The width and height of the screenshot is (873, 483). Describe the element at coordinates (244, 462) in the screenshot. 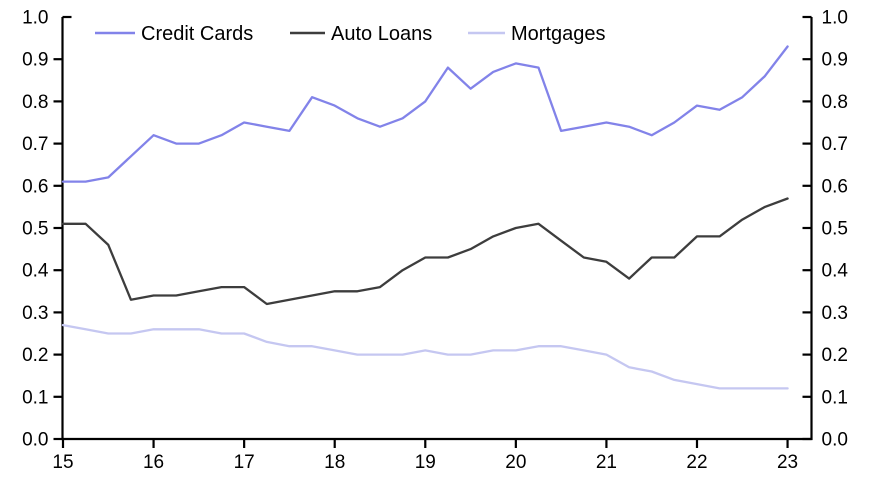

I see `x-axis-tick-label: 17` at that location.